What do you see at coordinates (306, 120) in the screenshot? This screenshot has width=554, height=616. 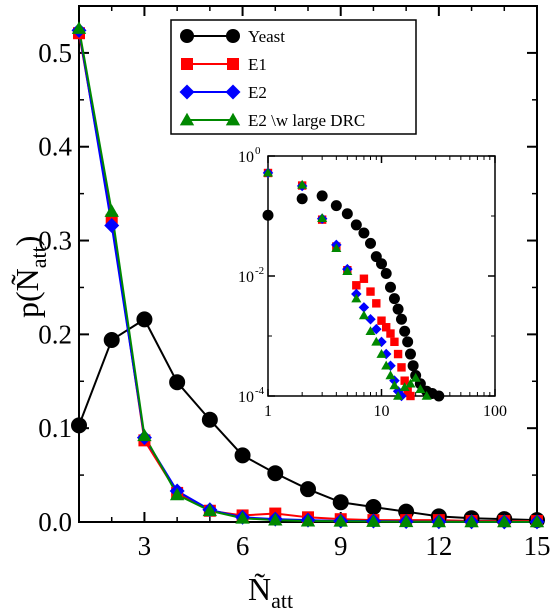 I see `legend-label: E2 \w large DRC` at bounding box center [306, 120].